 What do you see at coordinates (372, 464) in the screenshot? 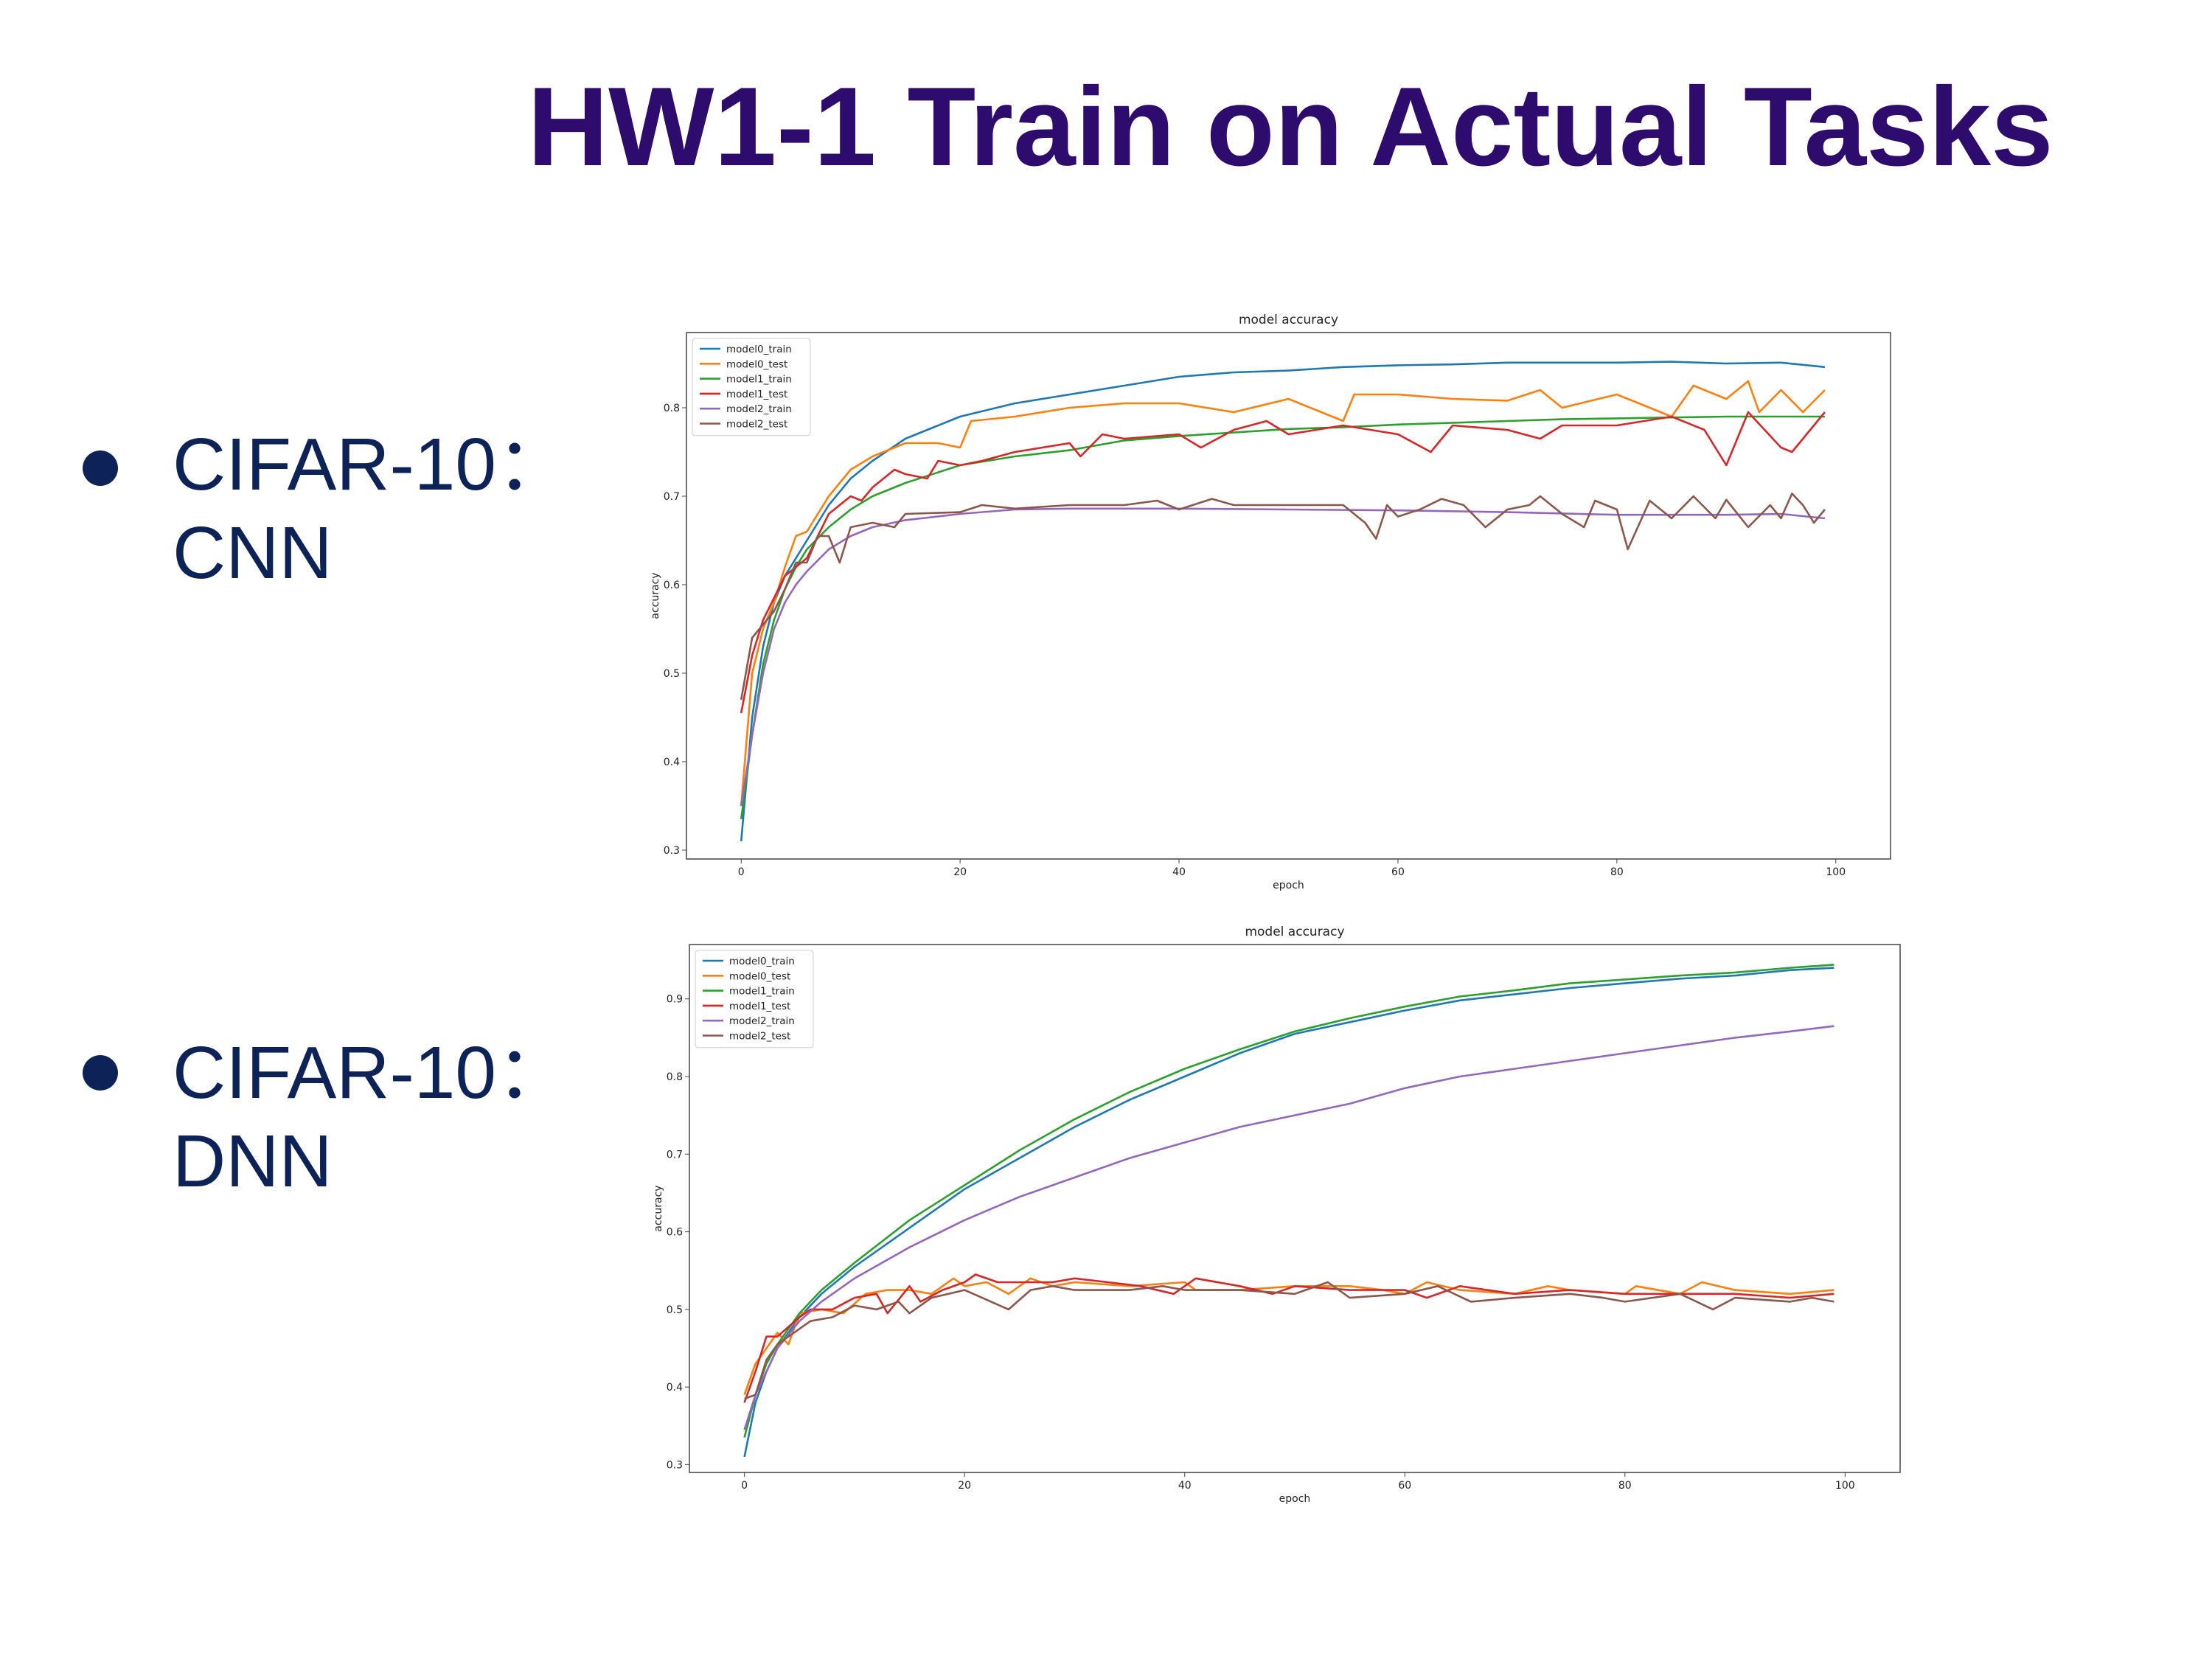
I see `bullet-cnn-line1: CIFAR-10：` at bounding box center [372, 464].